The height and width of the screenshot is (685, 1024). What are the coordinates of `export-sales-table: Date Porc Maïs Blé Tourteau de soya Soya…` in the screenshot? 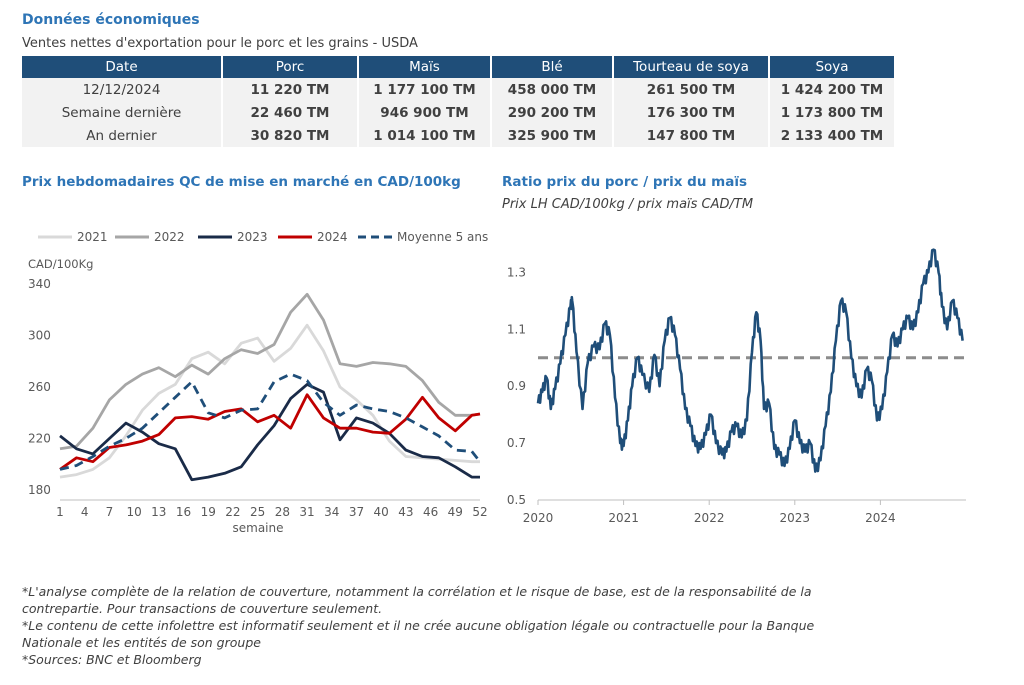 It's located at (458, 101).